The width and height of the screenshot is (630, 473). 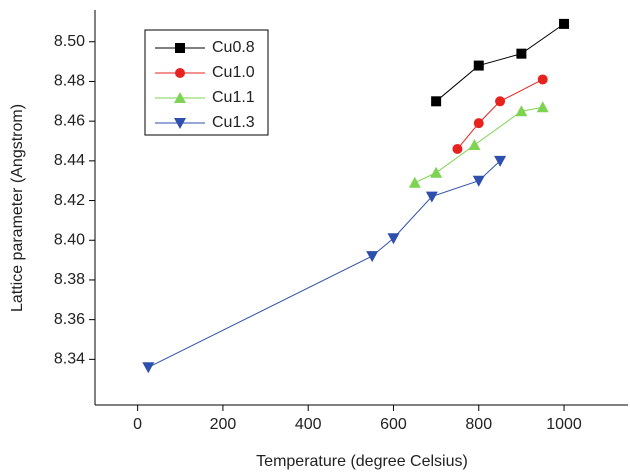 What do you see at coordinates (223, 424) in the screenshot?
I see `x-tick-label: 200` at bounding box center [223, 424].